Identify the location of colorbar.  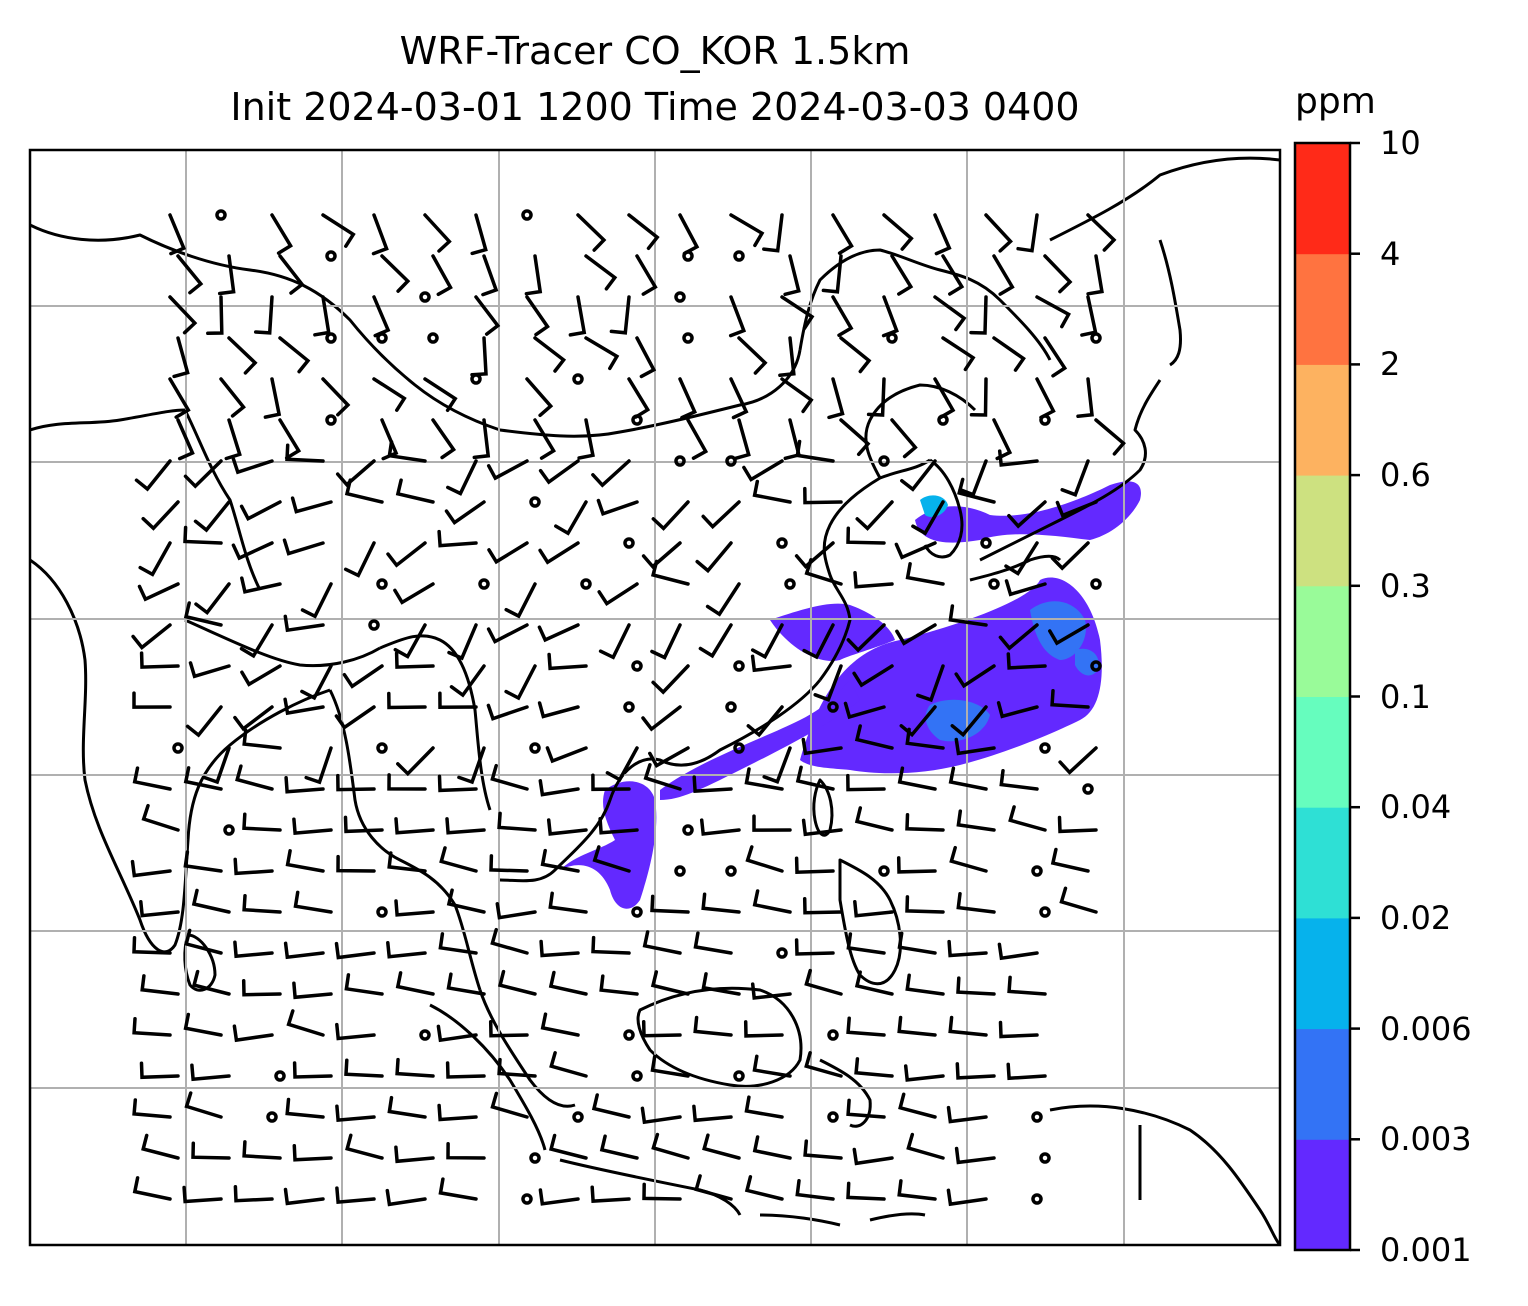
(1326, 696).